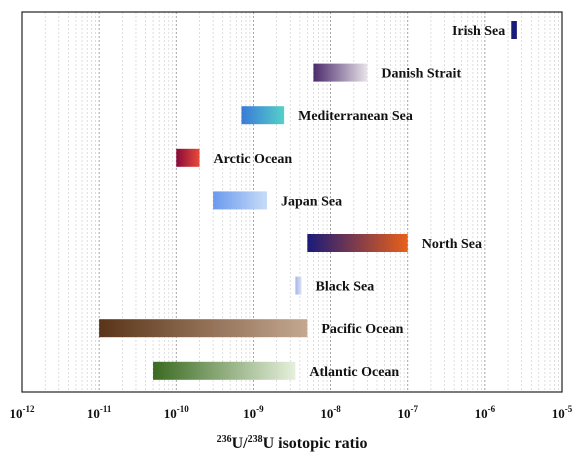 The height and width of the screenshot is (458, 577). What do you see at coordinates (291, 412) in the screenshot?
I see `x-tick-labels: 10⁻¹² 10⁻¹¹ 10⁻¹⁰ 10⁻⁹ 10⁻⁸ 10⁻⁷ 10⁻⁶ 10⁻⁵` at bounding box center [291, 412].